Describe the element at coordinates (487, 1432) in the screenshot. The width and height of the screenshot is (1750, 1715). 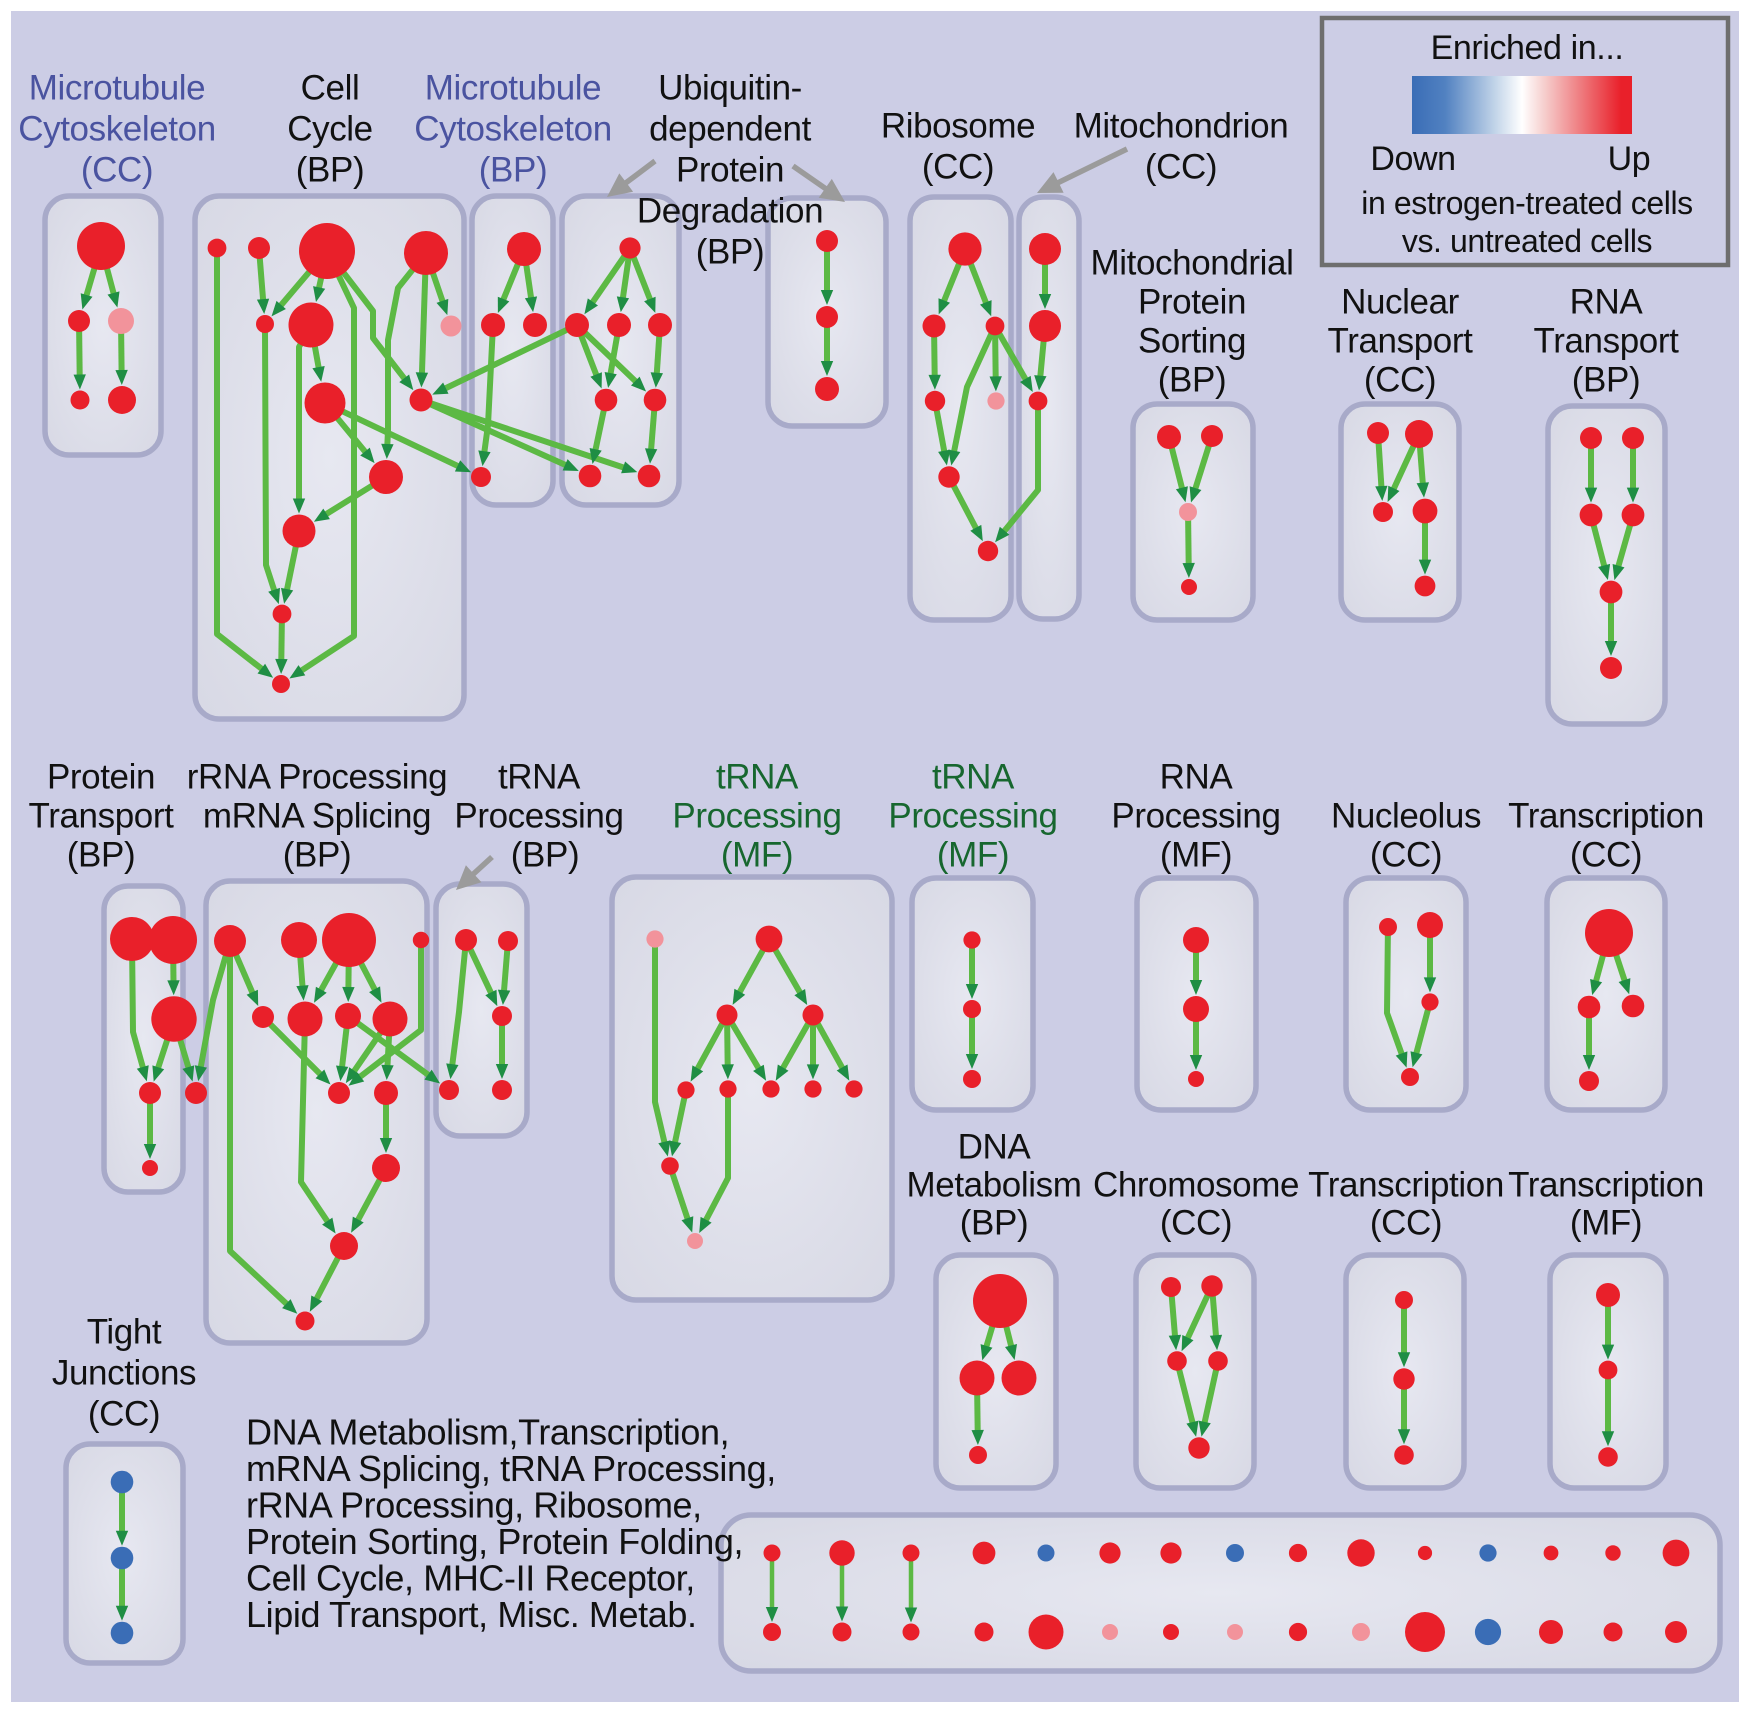
I see `svg-text: DNA Metabolism,Transcription,` at that location.